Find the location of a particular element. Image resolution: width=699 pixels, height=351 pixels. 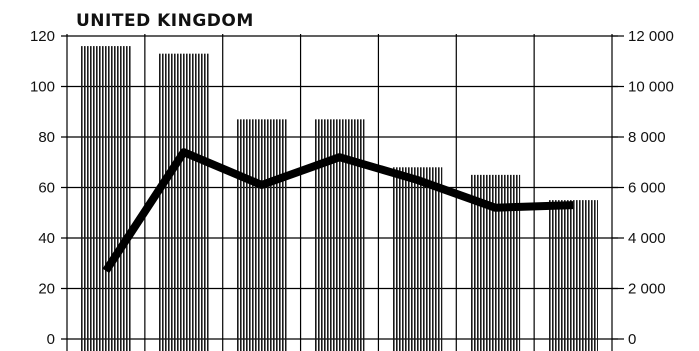

right-tick-label: 2 000 is located at coordinates (647, 289).